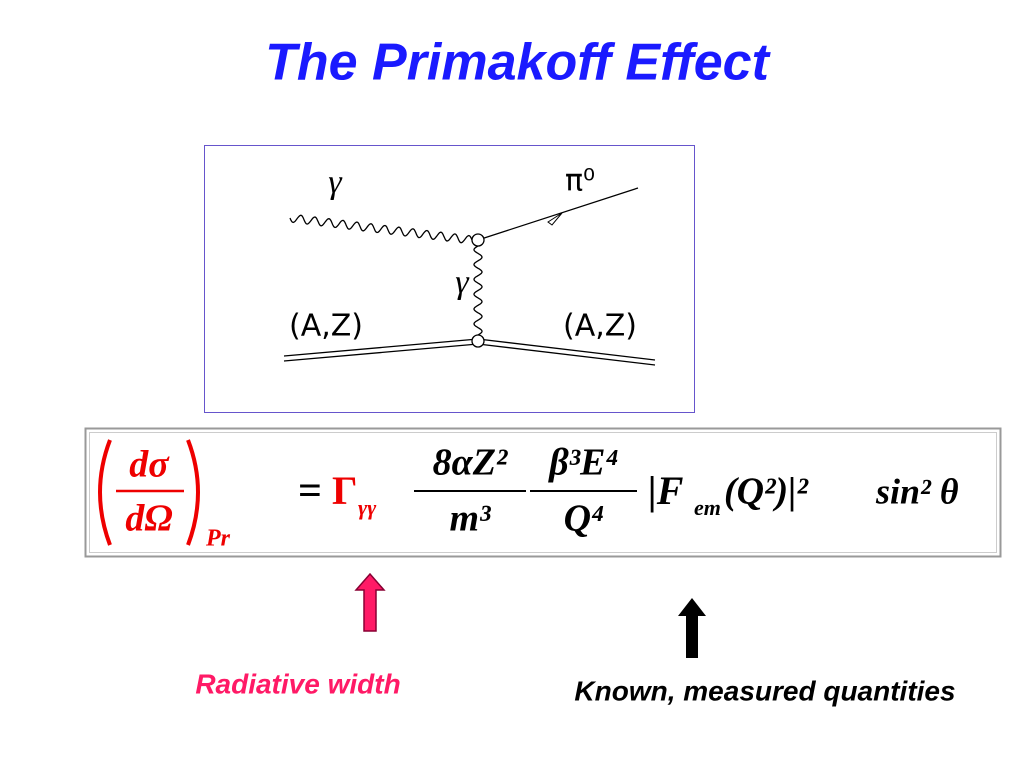 This screenshot has height=768, width=1024. What do you see at coordinates (149, 465) in the screenshot?
I see `formula-text: dσ` at bounding box center [149, 465].